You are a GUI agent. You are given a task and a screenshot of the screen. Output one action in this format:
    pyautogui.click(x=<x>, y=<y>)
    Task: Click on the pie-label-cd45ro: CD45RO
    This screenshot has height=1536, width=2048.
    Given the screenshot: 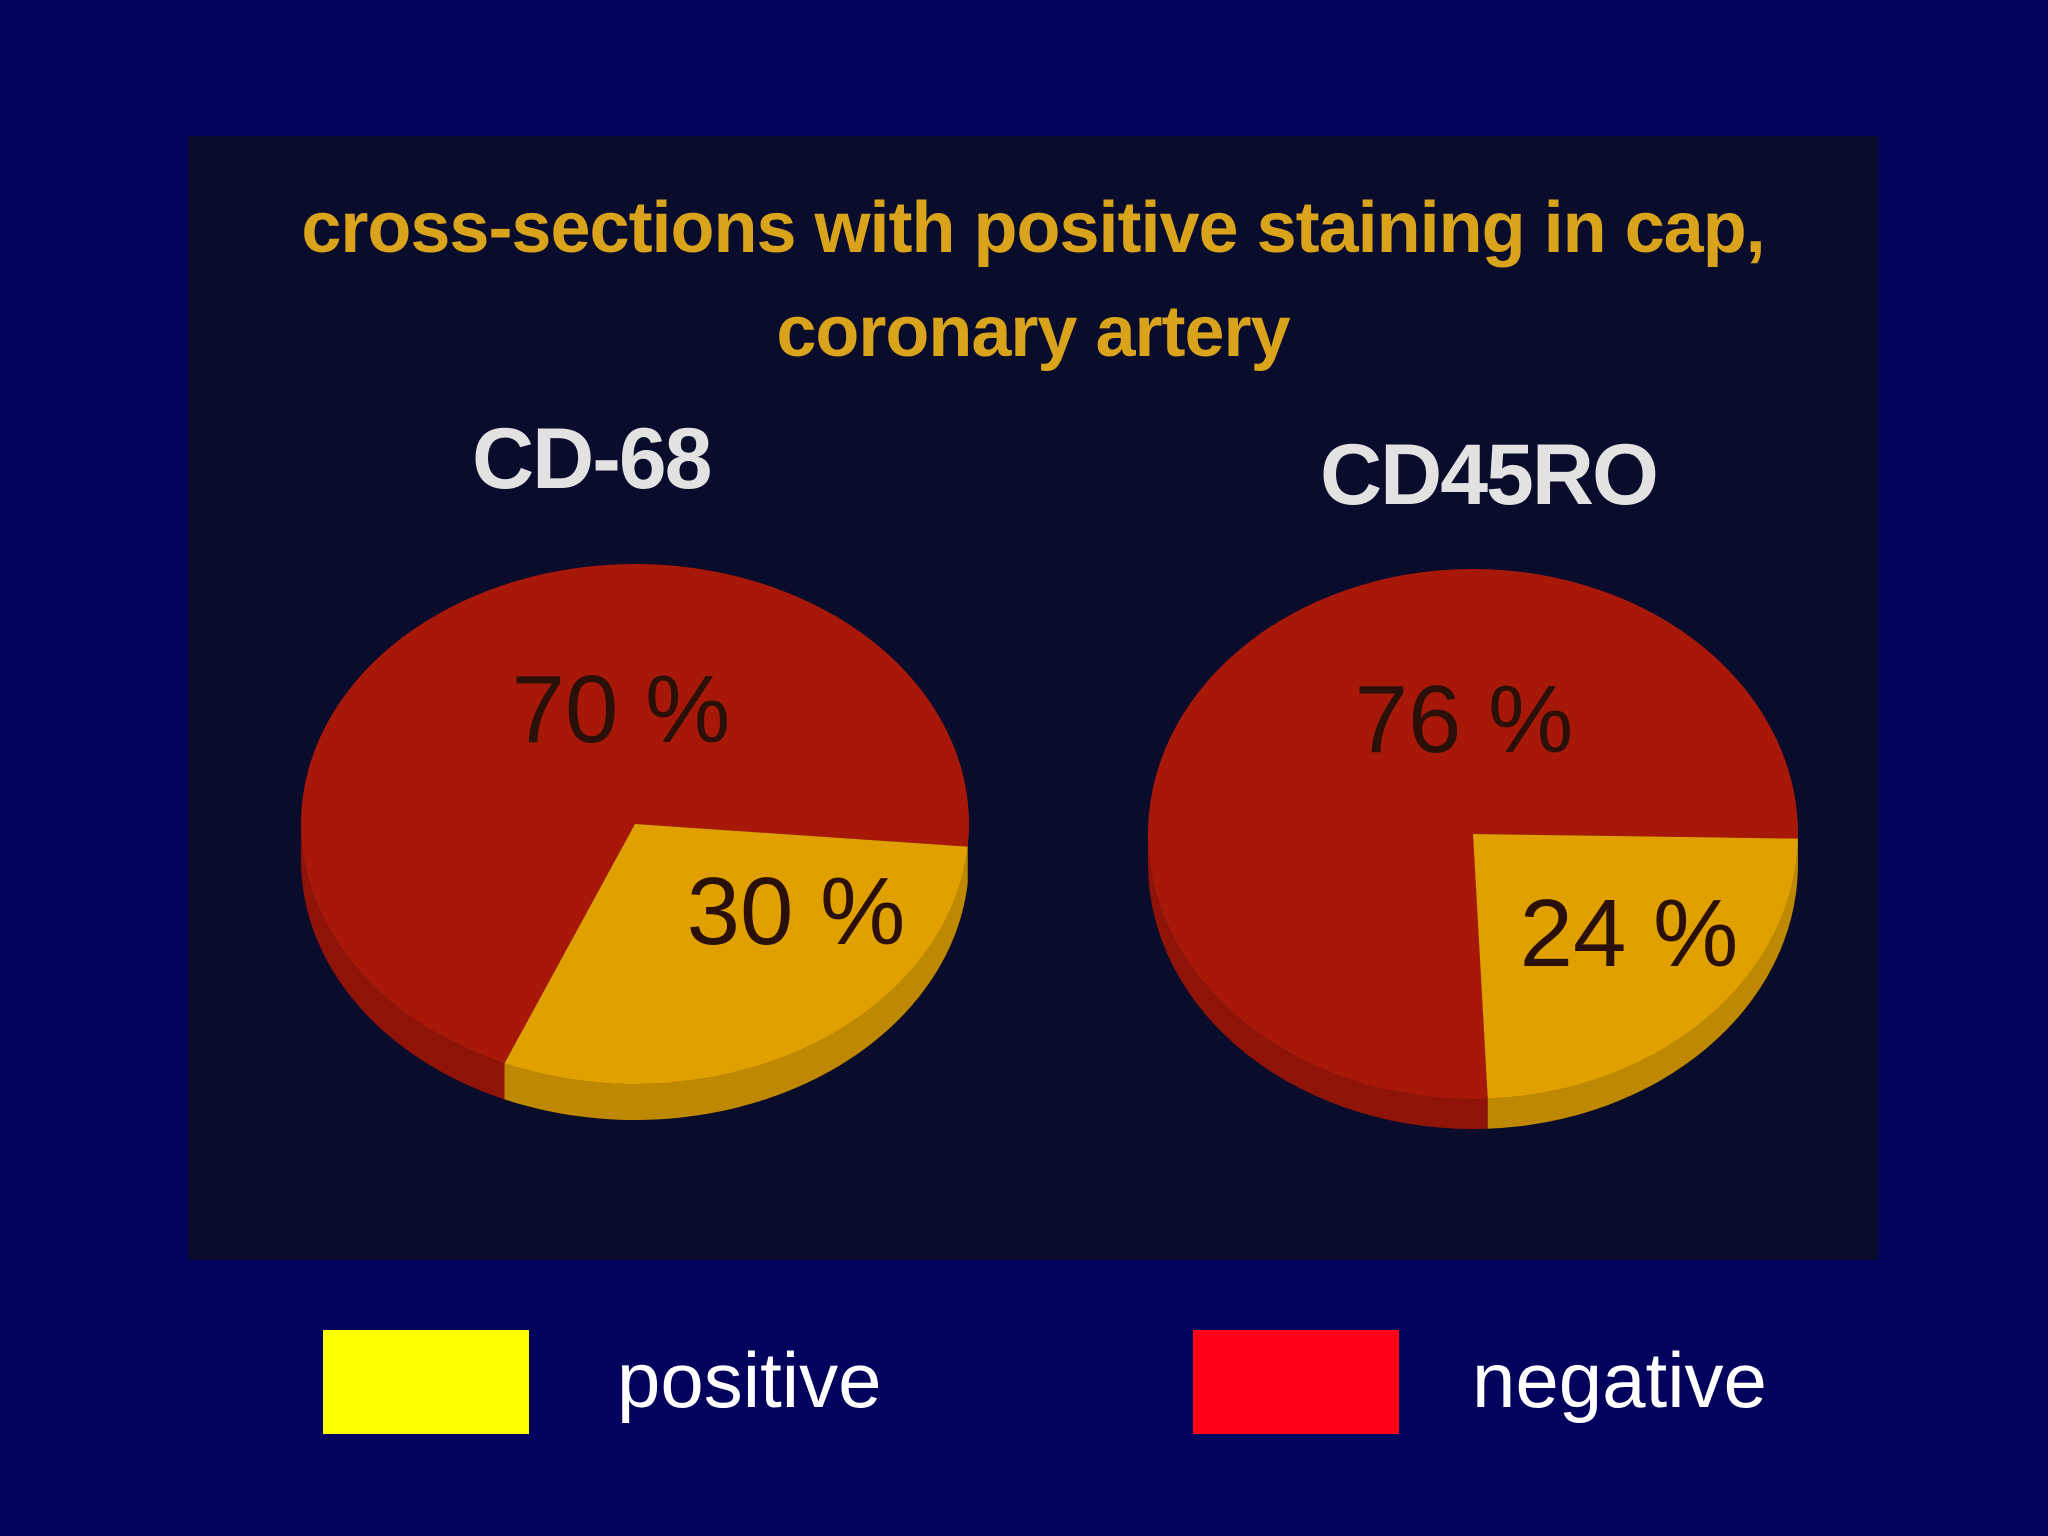 What is the action you would take?
    pyautogui.click(x=1489, y=475)
    